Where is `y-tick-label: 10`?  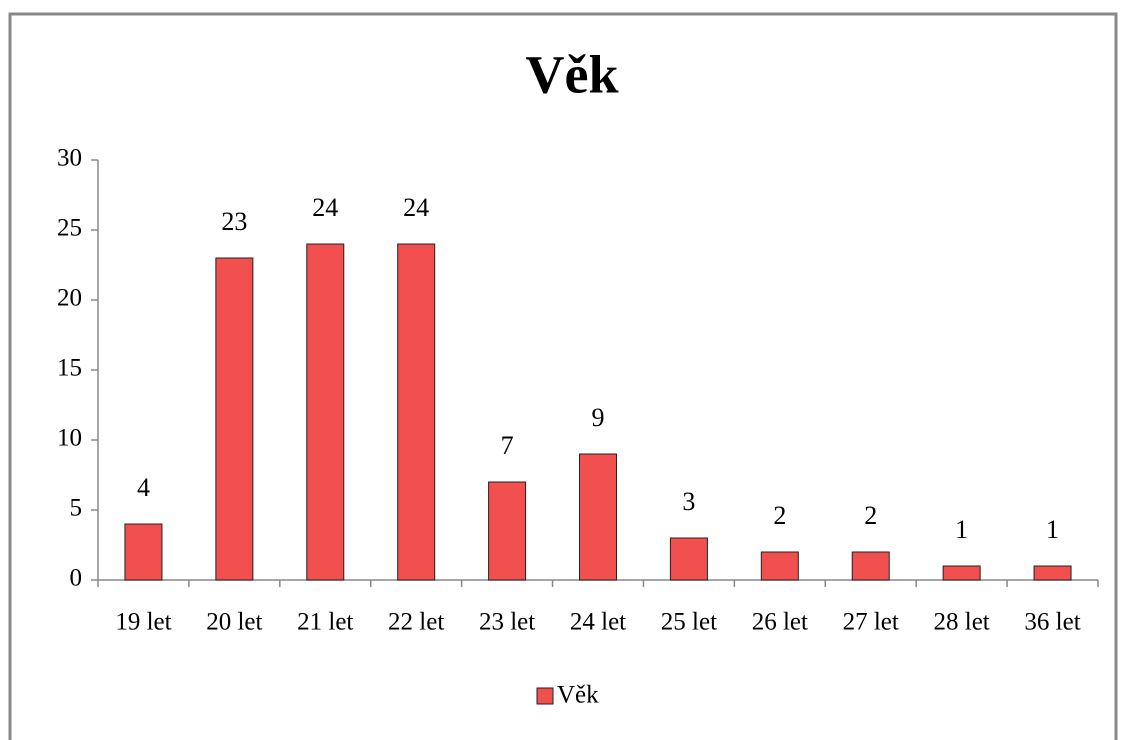
y-tick-label: 10 is located at coordinates (69, 438).